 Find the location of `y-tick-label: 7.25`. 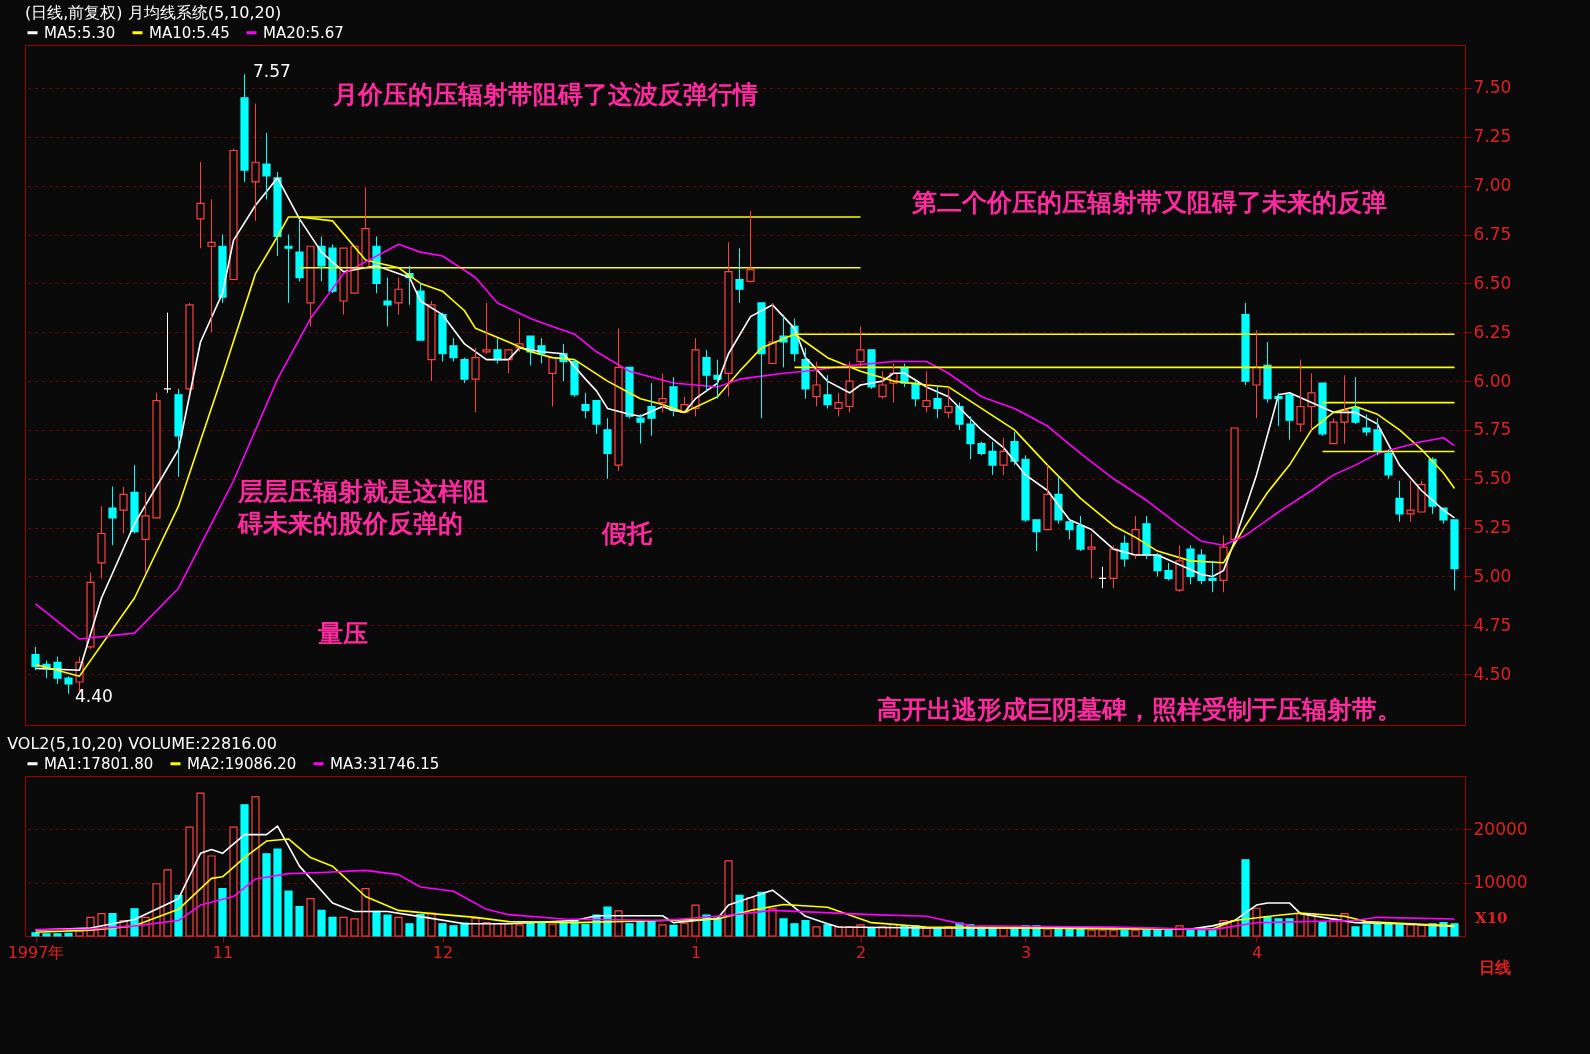

y-tick-label: 7.25 is located at coordinates (1492, 136).